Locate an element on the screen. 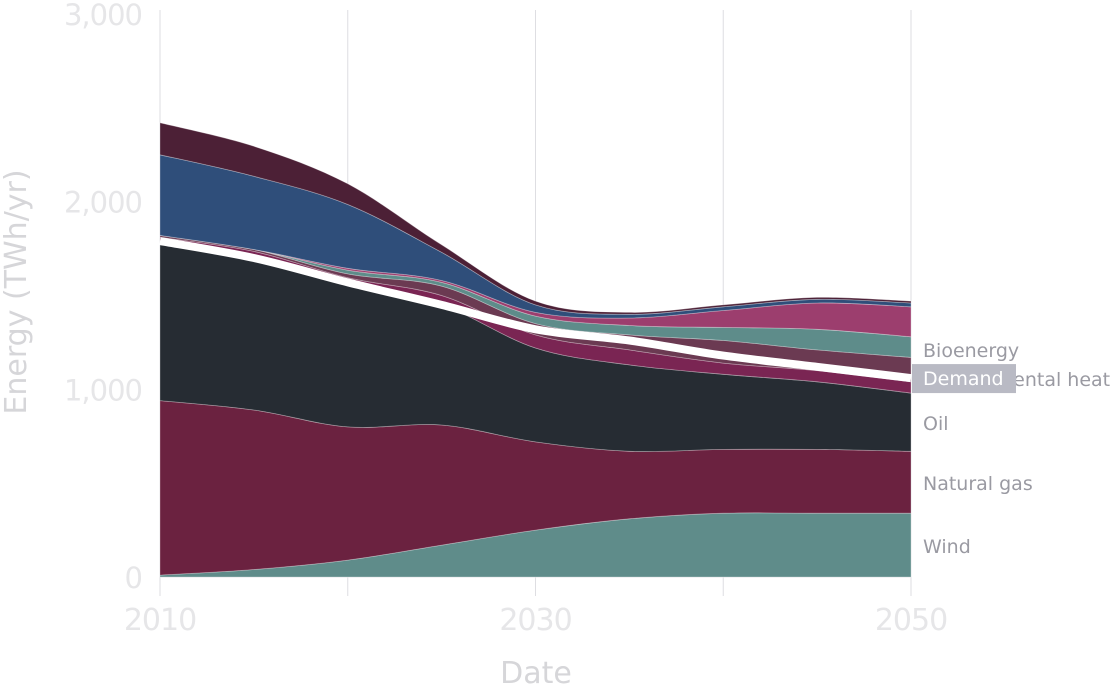 This screenshot has height=685, width=1110. x-axis-title: Date is located at coordinates (536, 670).